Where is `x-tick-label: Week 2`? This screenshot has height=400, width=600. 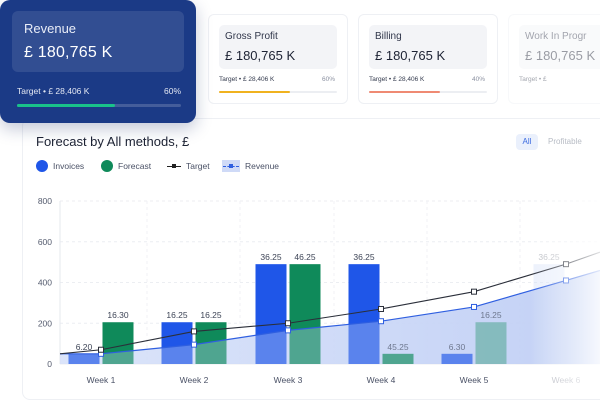 x-tick-label: Week 2 is located at coordinates (194, 380).